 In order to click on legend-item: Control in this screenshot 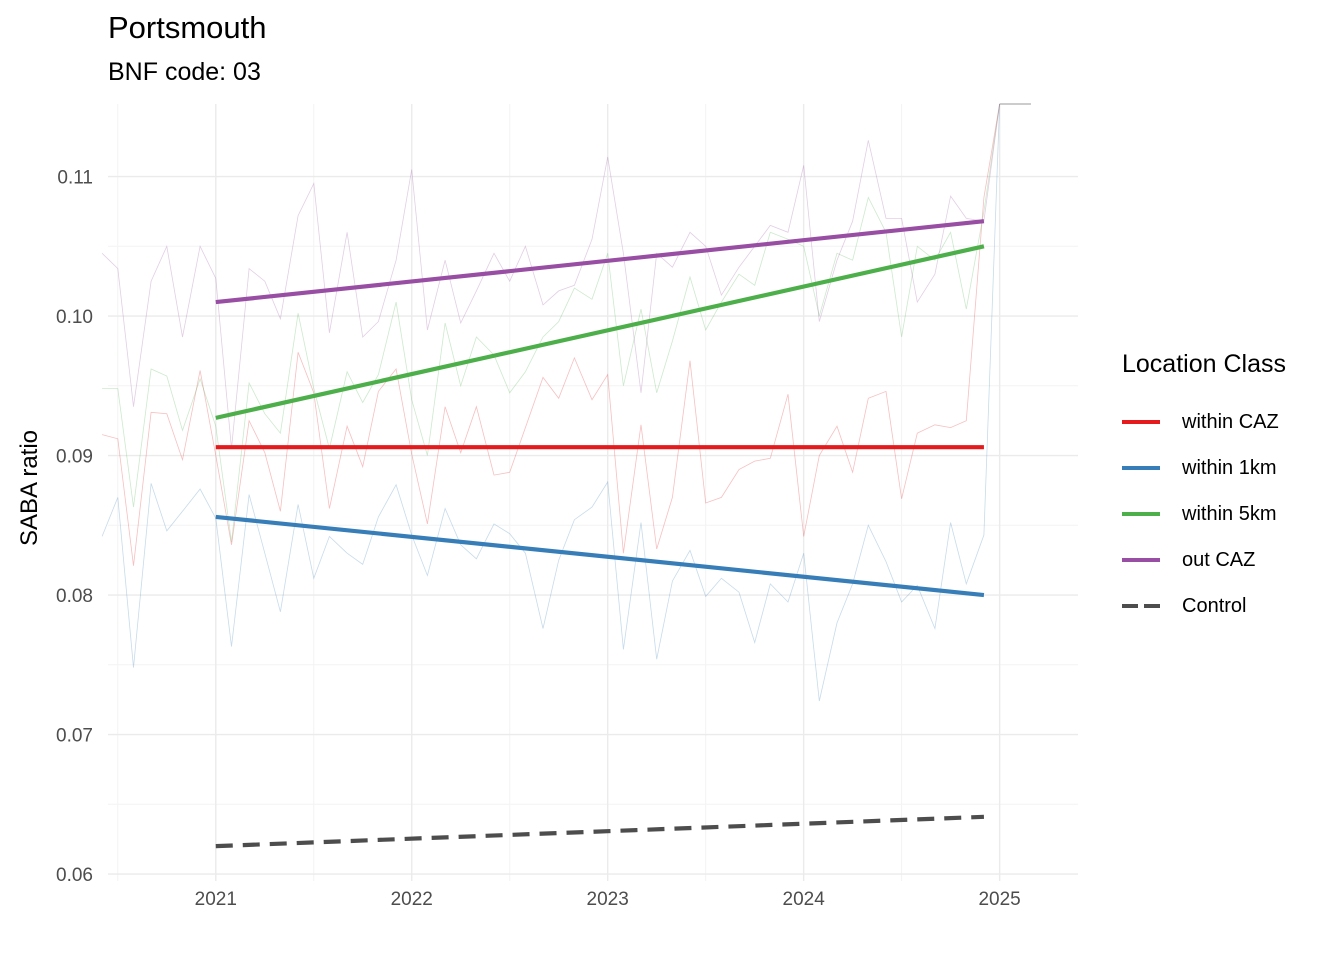, I will do `click(1204, 606)`.